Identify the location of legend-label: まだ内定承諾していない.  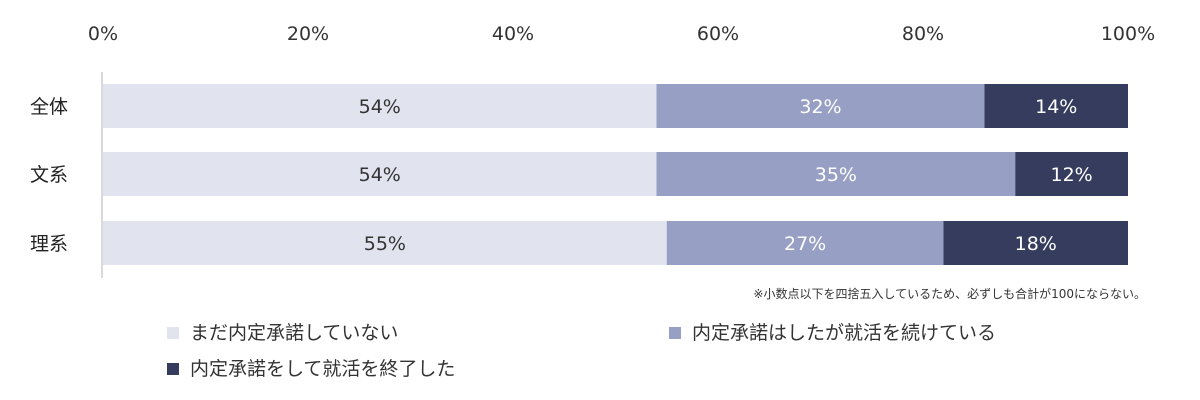
(294, 333).